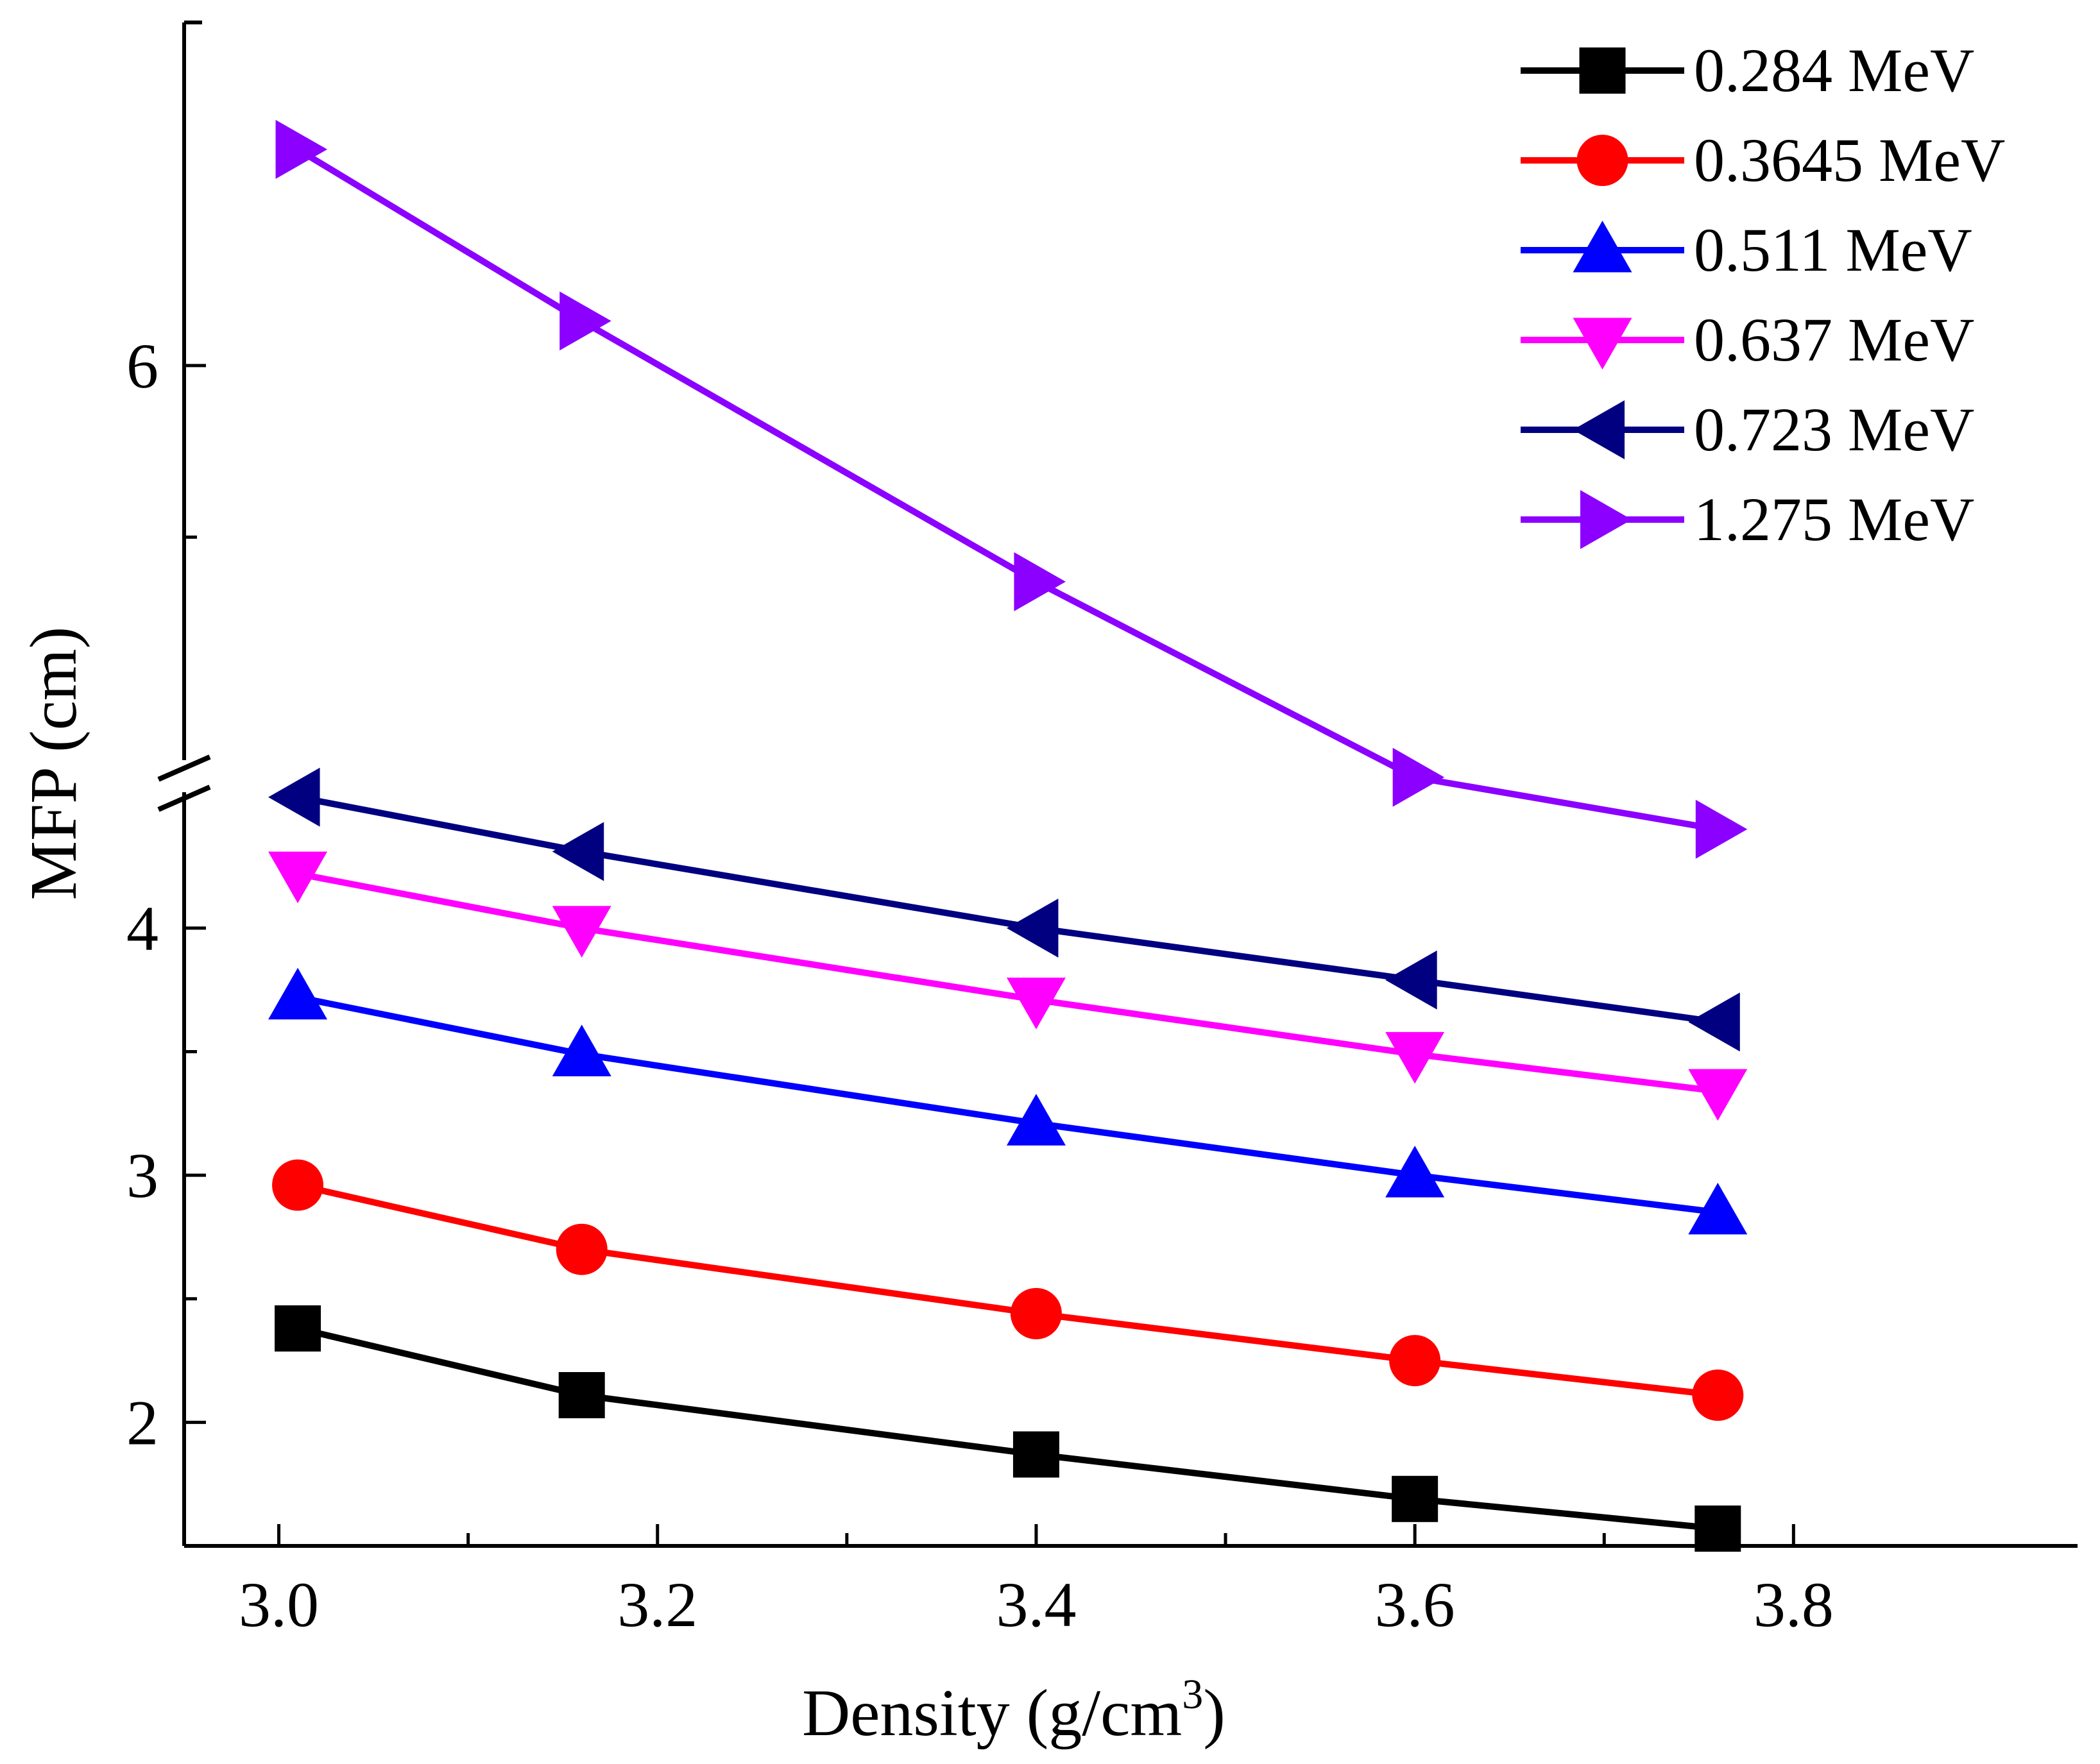 The width and height of the screenshot is (2100, 1764). I want to click on legend-entry: 0.284 MeV, so click(1747, 70).